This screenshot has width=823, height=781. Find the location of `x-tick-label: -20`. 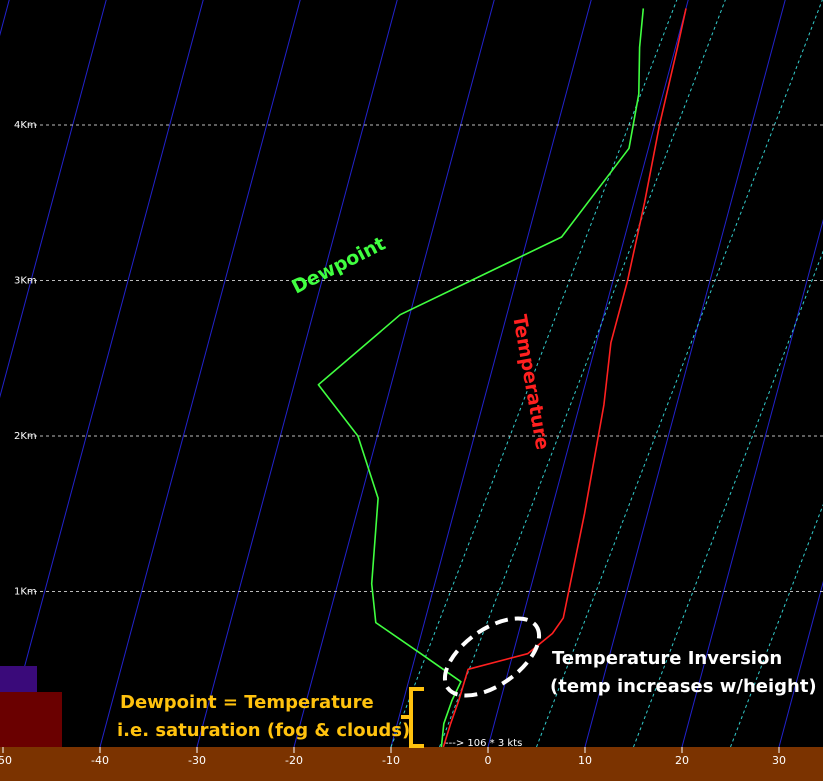

x-tick-label: -20 is located at coordinates (294, 760).